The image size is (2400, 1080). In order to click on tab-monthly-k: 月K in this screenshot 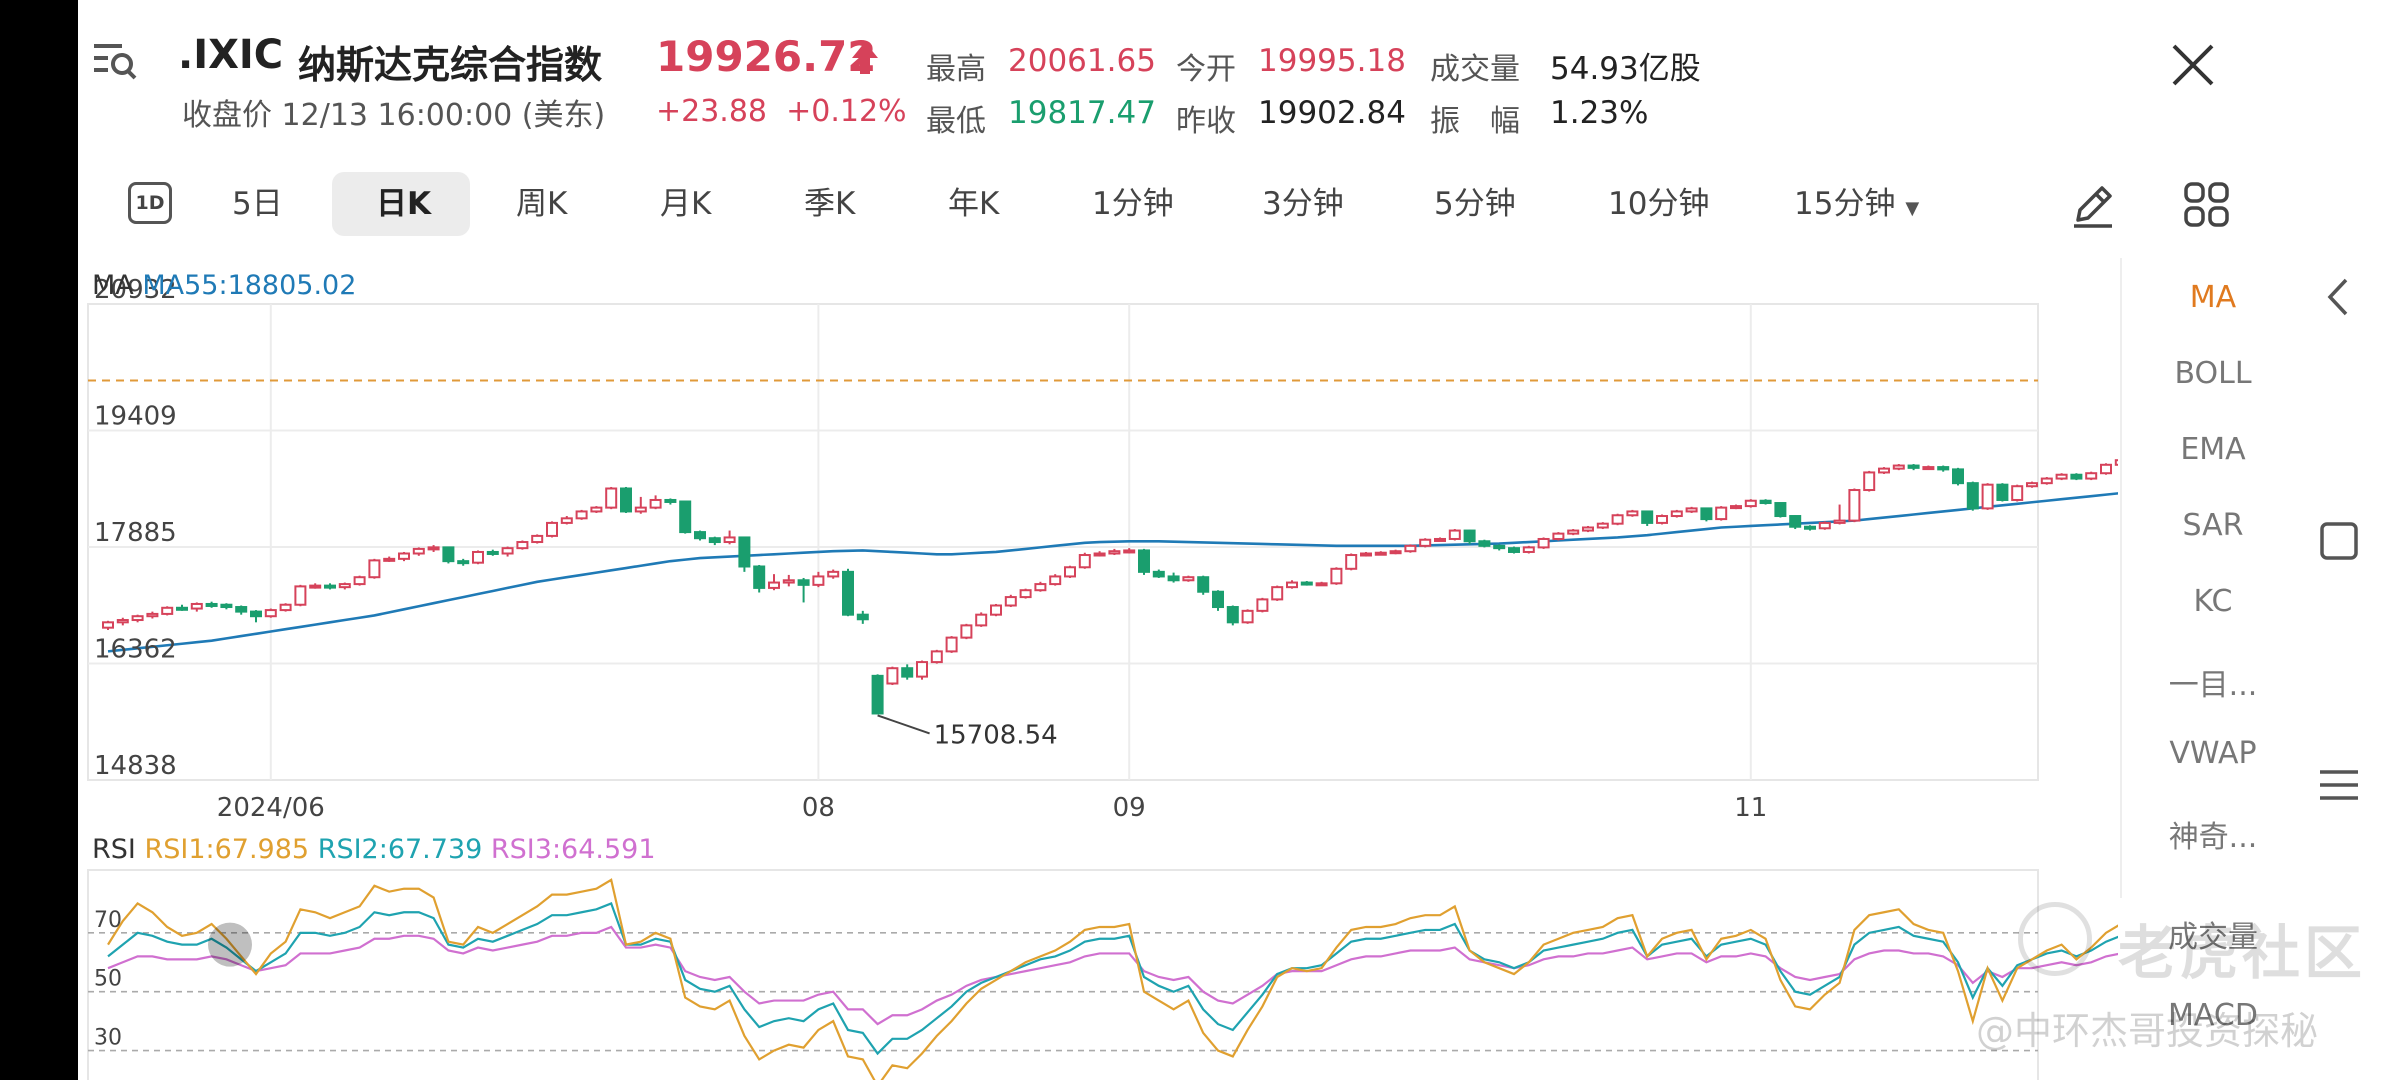, I will do `click(686, 204)`.